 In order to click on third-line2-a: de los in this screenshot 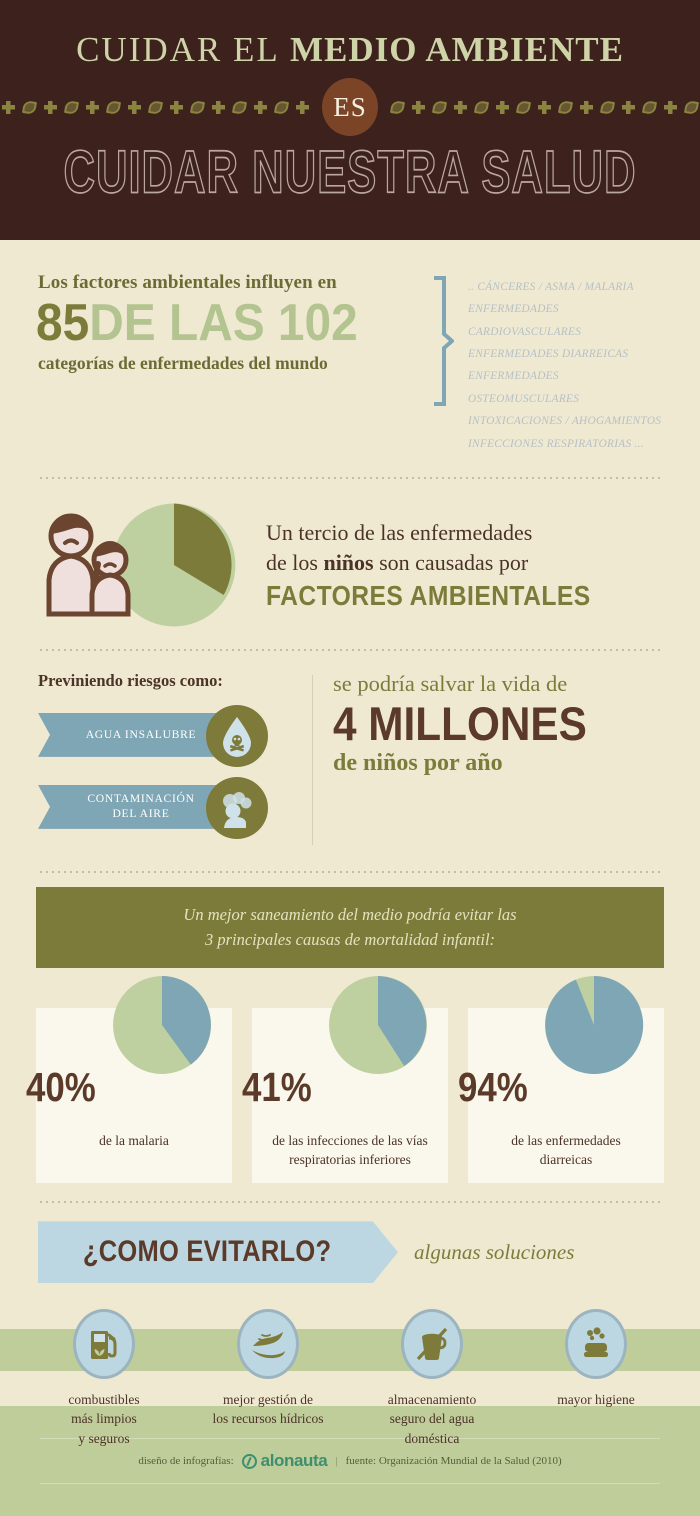, I will do `click(295, 562)`.